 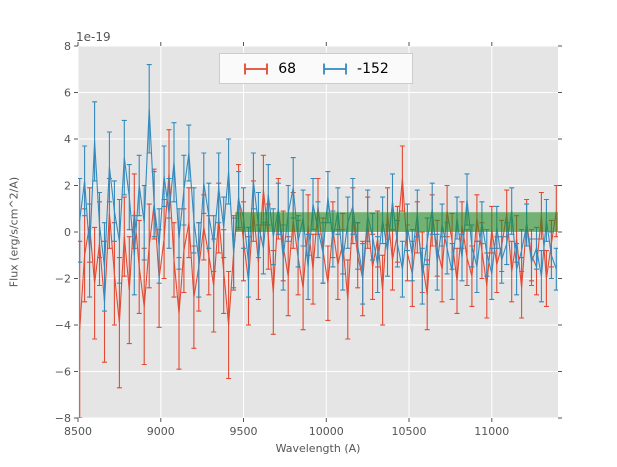 What do you see at coordinates (244, 431) in the screenshot?
I see `x-tick-label: 9500` at bounding box center [244, 431].